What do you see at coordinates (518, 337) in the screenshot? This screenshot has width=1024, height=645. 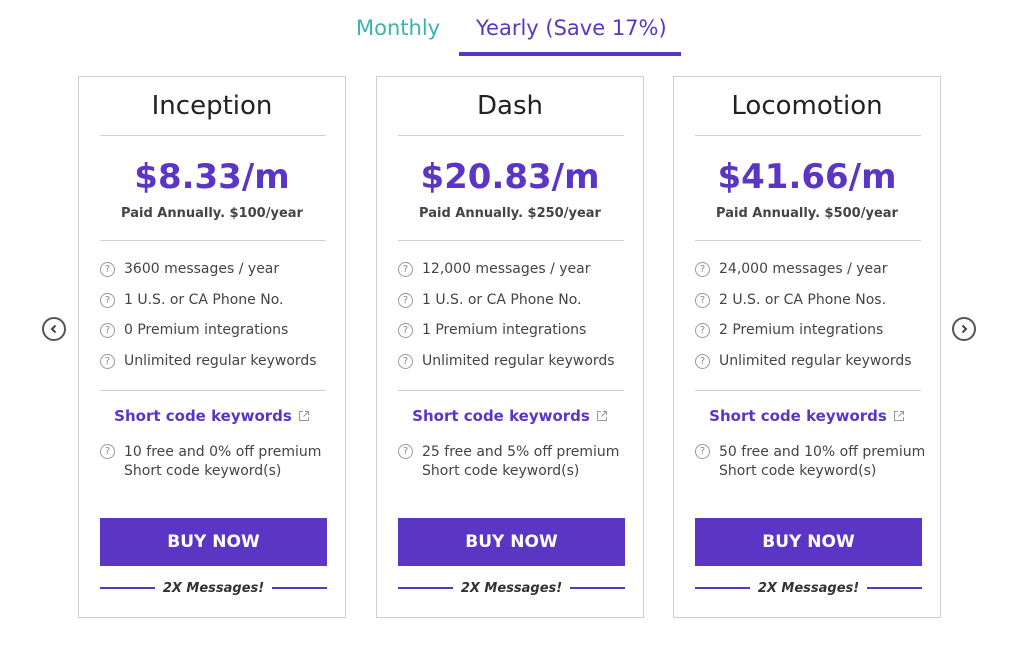 I see `feature-item: ? 1 Premium integrations` at bounding box center [518, 337].